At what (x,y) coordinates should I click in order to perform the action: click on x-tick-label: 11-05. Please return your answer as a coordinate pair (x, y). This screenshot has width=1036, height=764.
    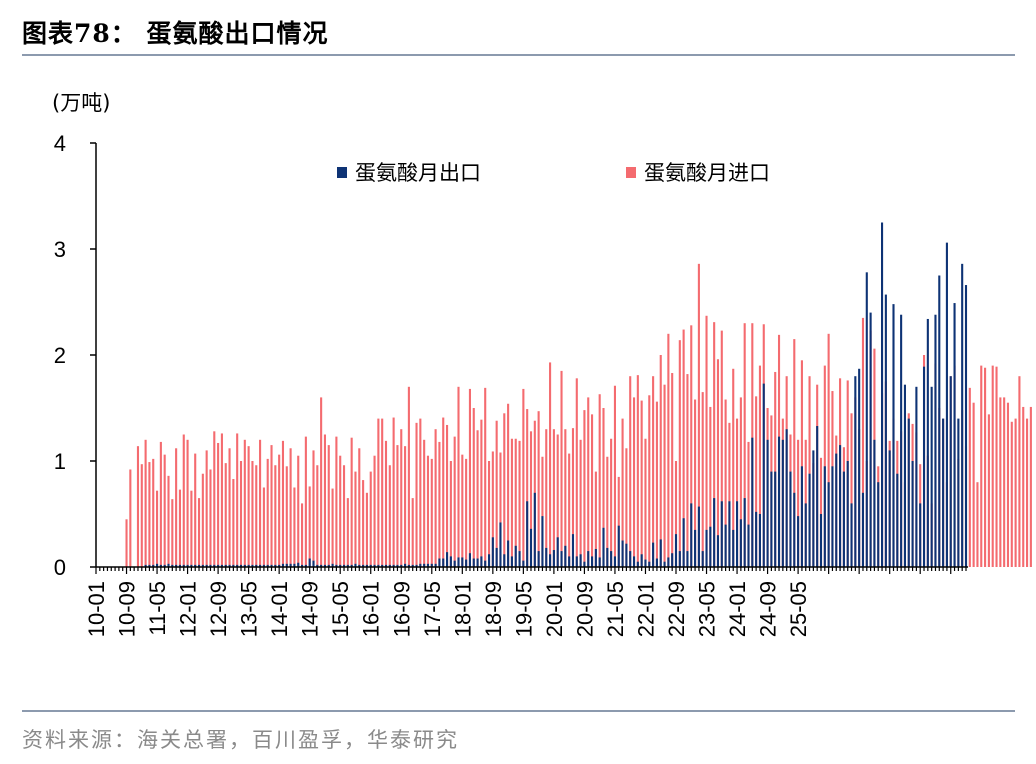
    Looking at the image, I should click on (157, 608).